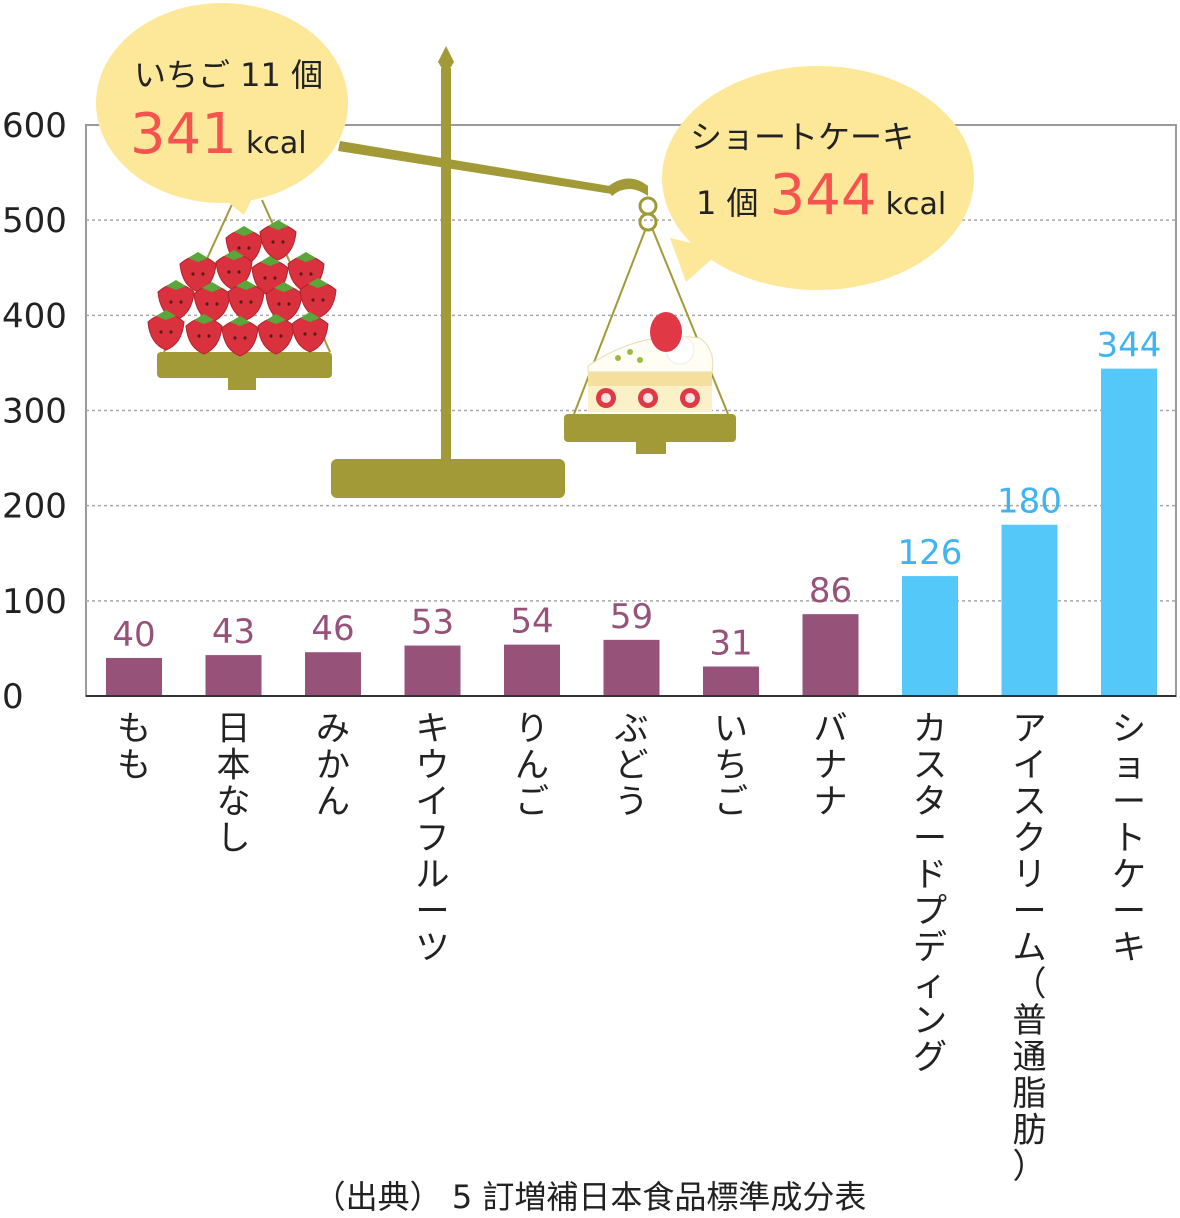 Image resolution: width=1180 pixels, height=1218 pixels. Describe the element at coordinates (333, 765) in the screenshot. I see `category-label: みかん` at that location.